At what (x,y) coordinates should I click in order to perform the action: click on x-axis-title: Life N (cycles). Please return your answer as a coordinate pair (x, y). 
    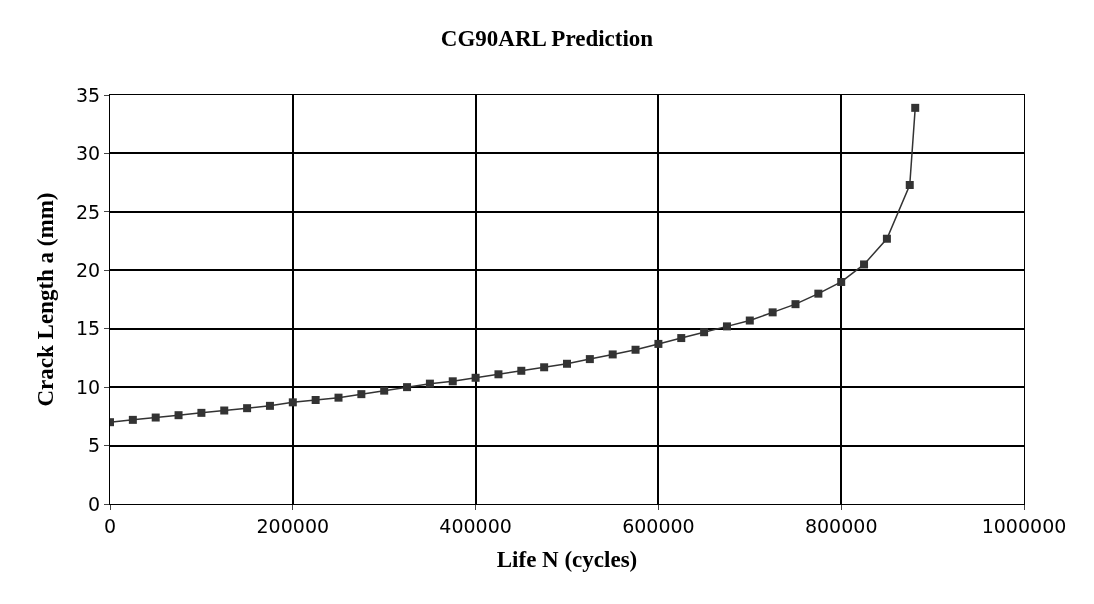
    Looking at the image, I should click on (567, 560).